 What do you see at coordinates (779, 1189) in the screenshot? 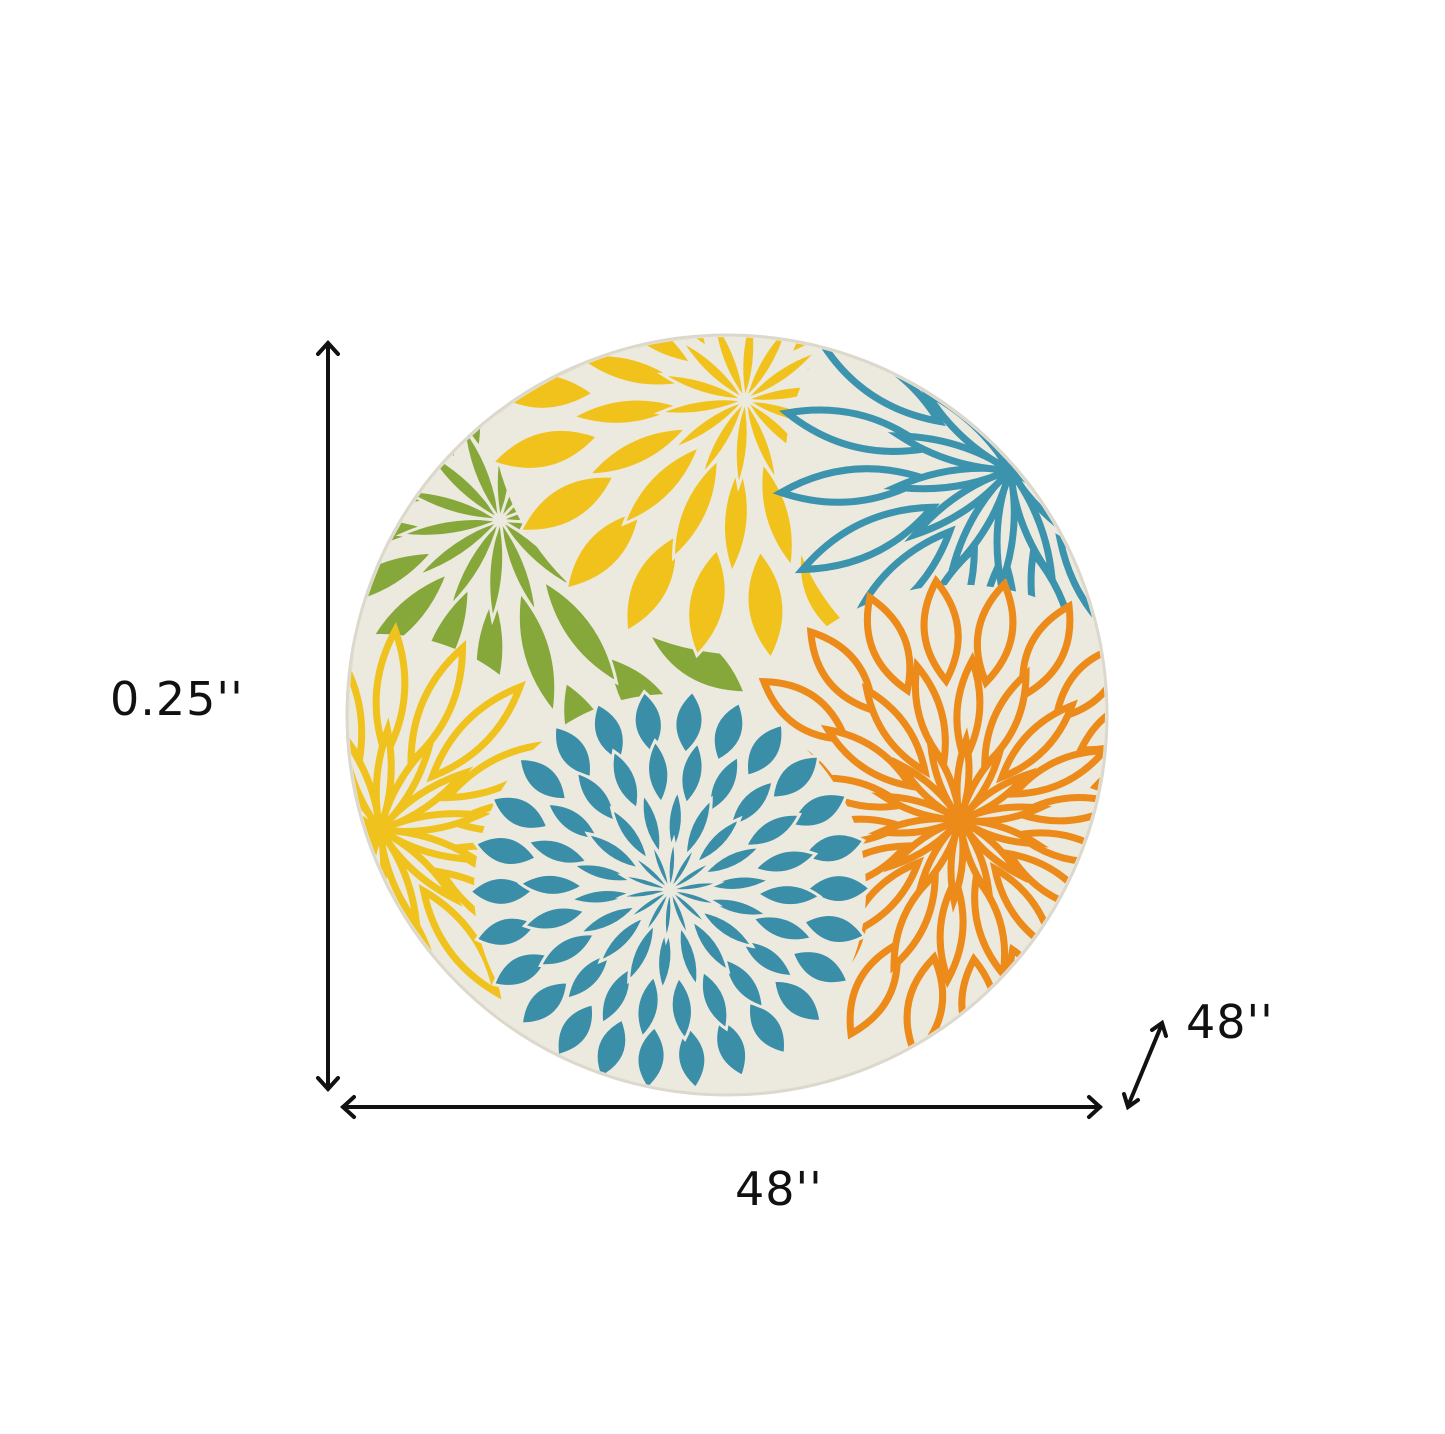
I see `width-label: 48''` at bounding box center [779, 1189].